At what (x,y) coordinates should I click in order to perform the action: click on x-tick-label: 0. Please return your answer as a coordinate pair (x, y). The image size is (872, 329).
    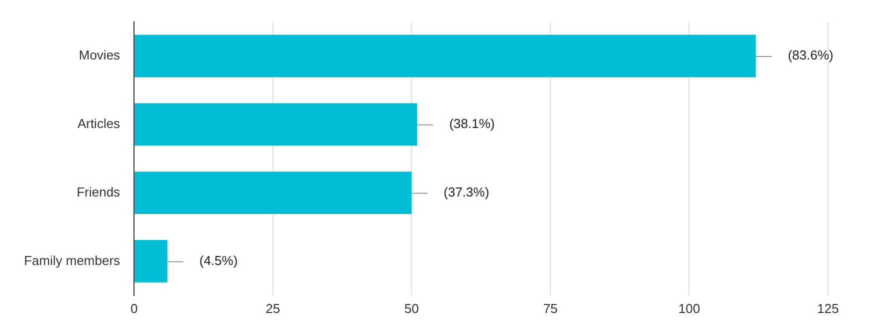
    Looking at the image, I should click on (134, 308).